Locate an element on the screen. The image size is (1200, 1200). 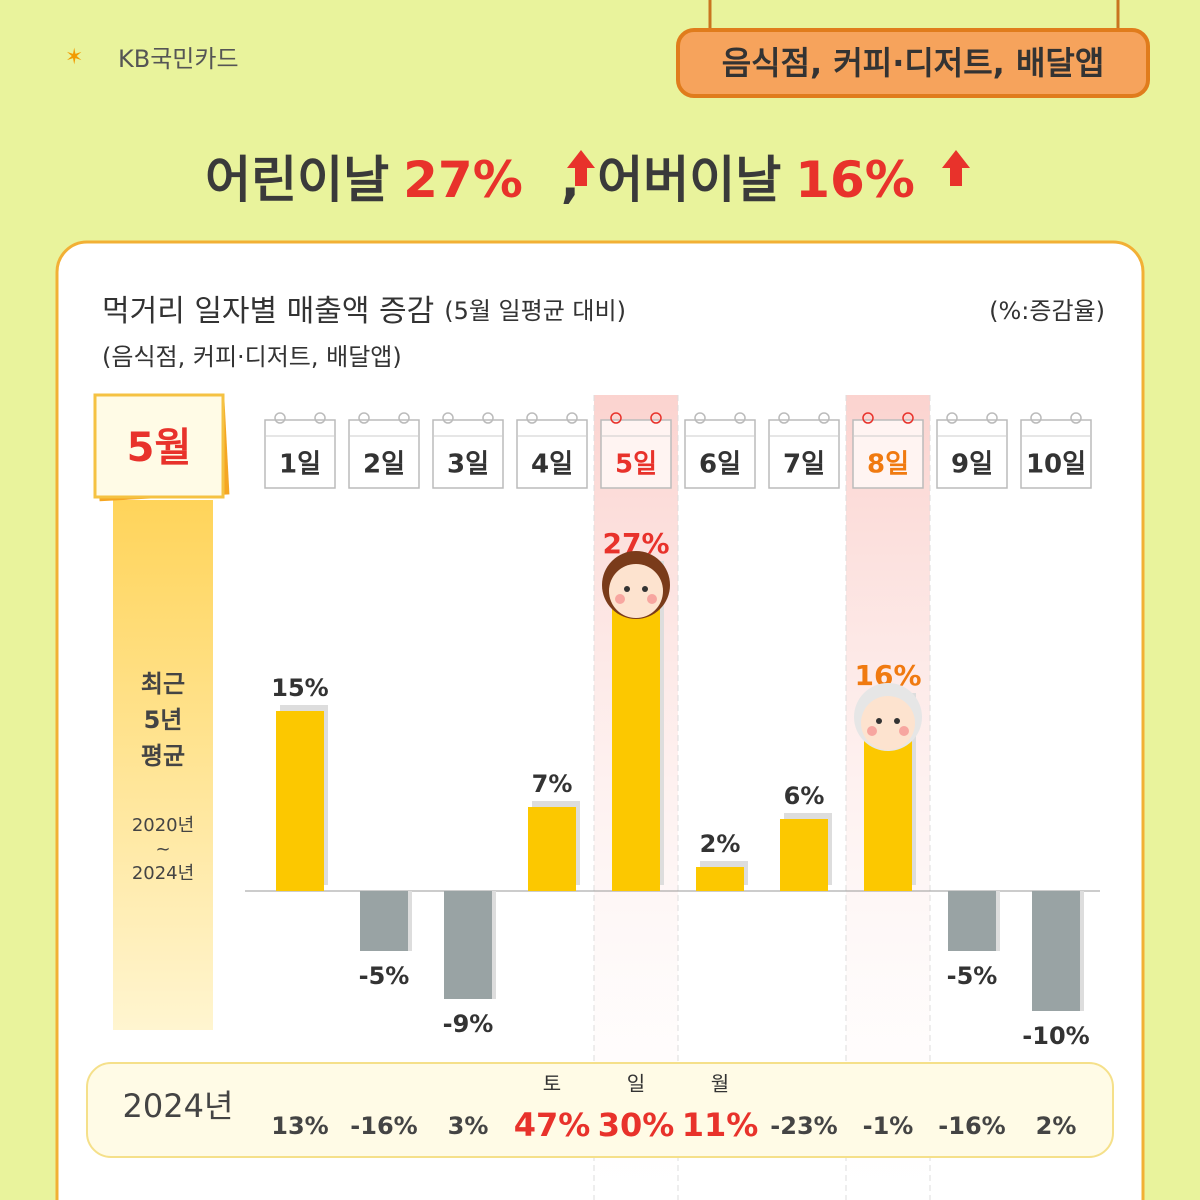
x-tick-label: 4일 is located at coordinates (552, 465).